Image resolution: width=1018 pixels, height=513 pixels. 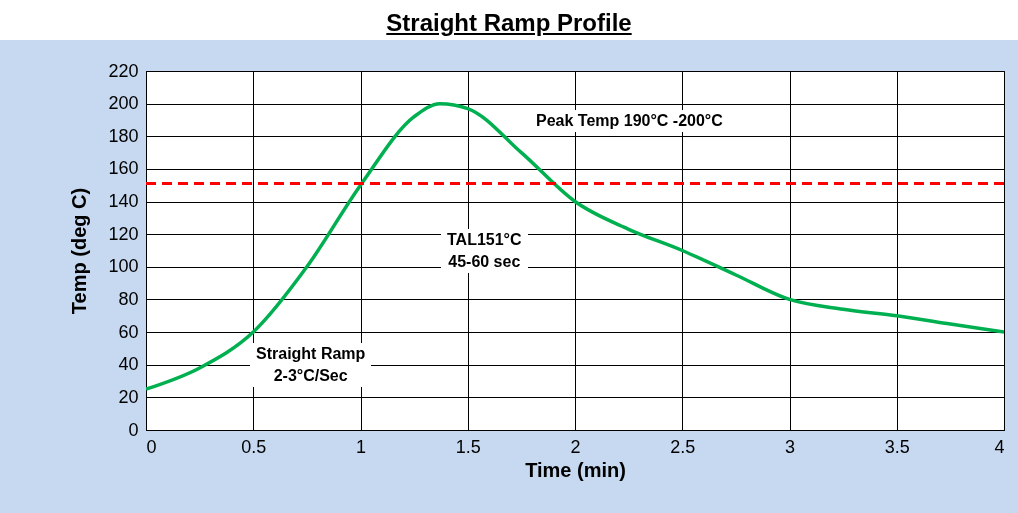 What do you see at coordinates (575, 446) in the screenshot?
I see `x-tick-label: 2` at bounding box center [575, 446].